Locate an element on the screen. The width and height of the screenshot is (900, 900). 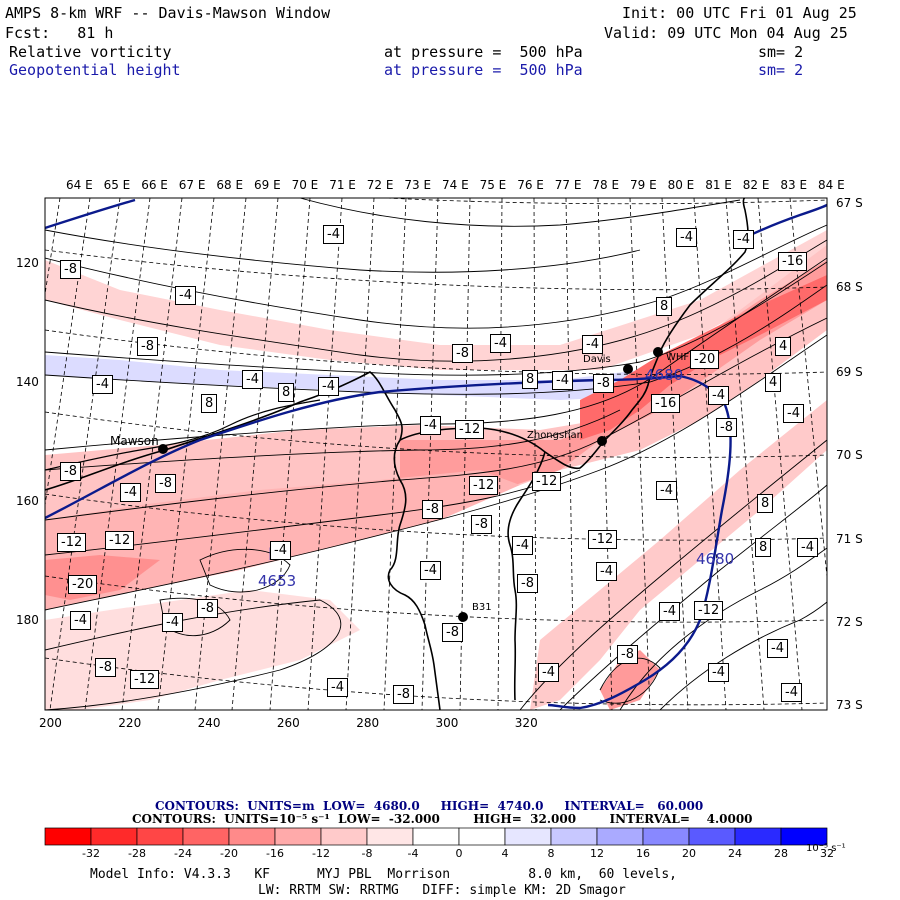
latitude-label: 73 S is located at coordinates (849, 705).